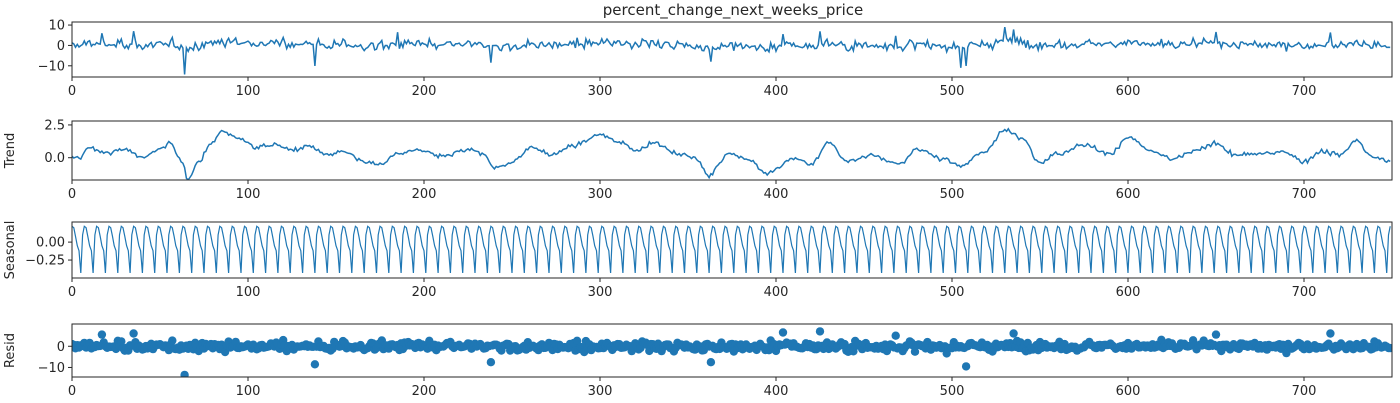 Image resolution: width=1400 pixels, height=403 pixels. Describe the element at coordinates (56, 26) in the screenshot. I see `y-tick-label: 10` at that location.